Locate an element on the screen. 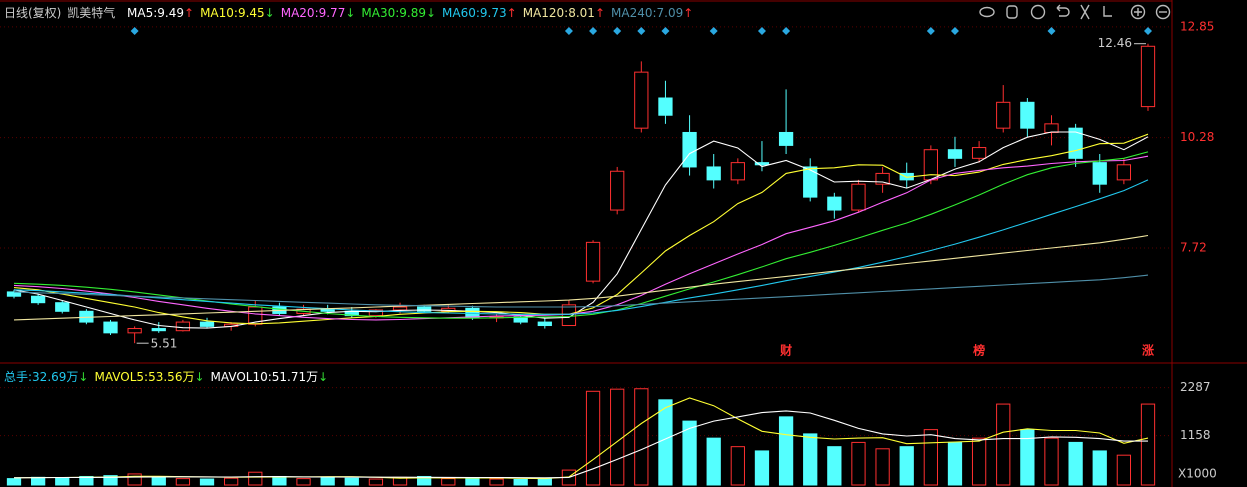 This screenshot has width=1247, height=487. zoom-in-plus is located at coordinates (1138, 12).